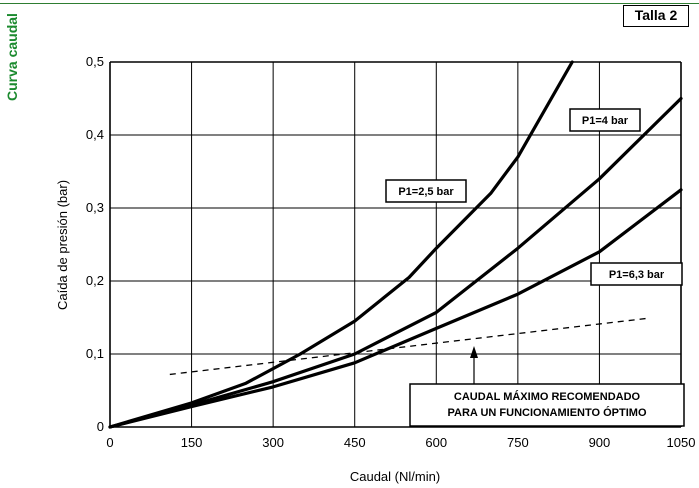 This screenshot has height=488, width=699. Describe the element at coordinates (409, 346) in the screenshot. I see `recommended-flow-line` at that location.